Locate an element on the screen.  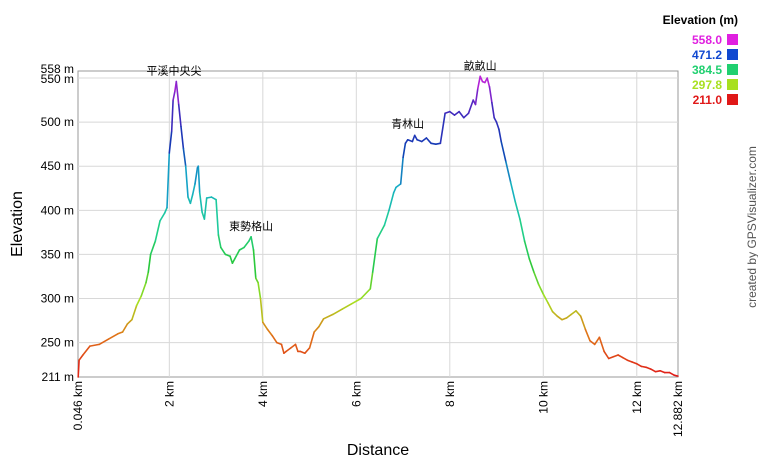
x-tick-label: 10 km is located at coordinates (543, 397).